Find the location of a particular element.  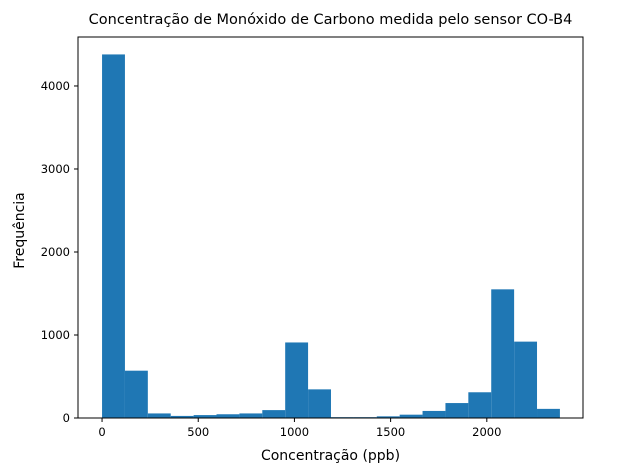

x-tick-label: 1500 is located at coordinates (390, 432).